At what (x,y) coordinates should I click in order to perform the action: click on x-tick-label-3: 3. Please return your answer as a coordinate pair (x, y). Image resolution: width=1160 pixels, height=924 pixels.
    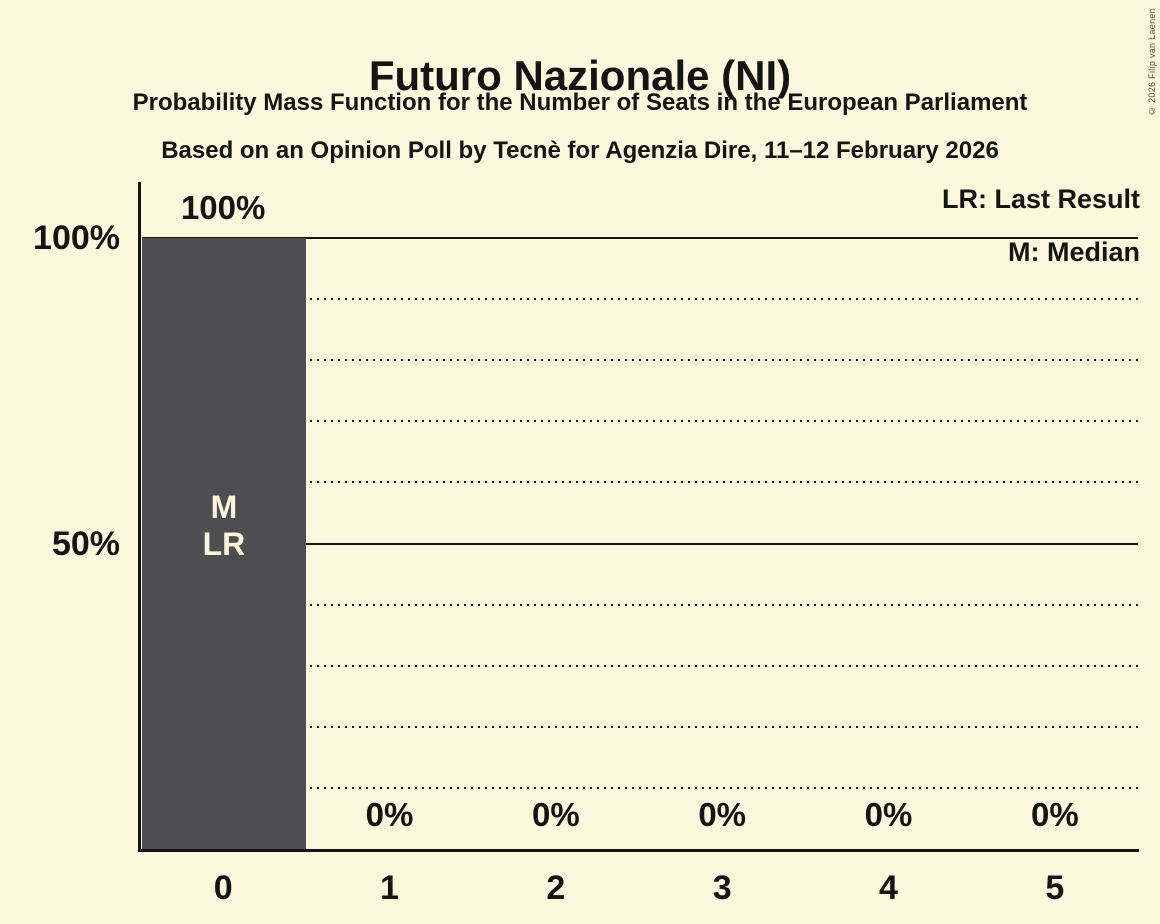
    Looking at the image, I should click on (722, 888).